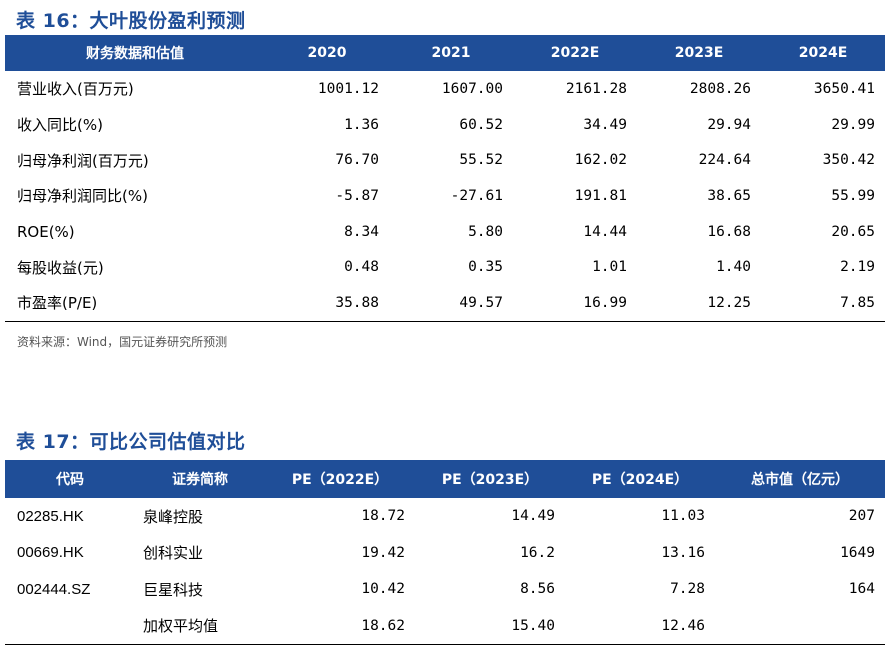 This screenshot has width=889, height=645. What do you see at coordinates (533, 516) in the screenshot?
I see `cell-value: 14.49` at bounding box center [533, 516].